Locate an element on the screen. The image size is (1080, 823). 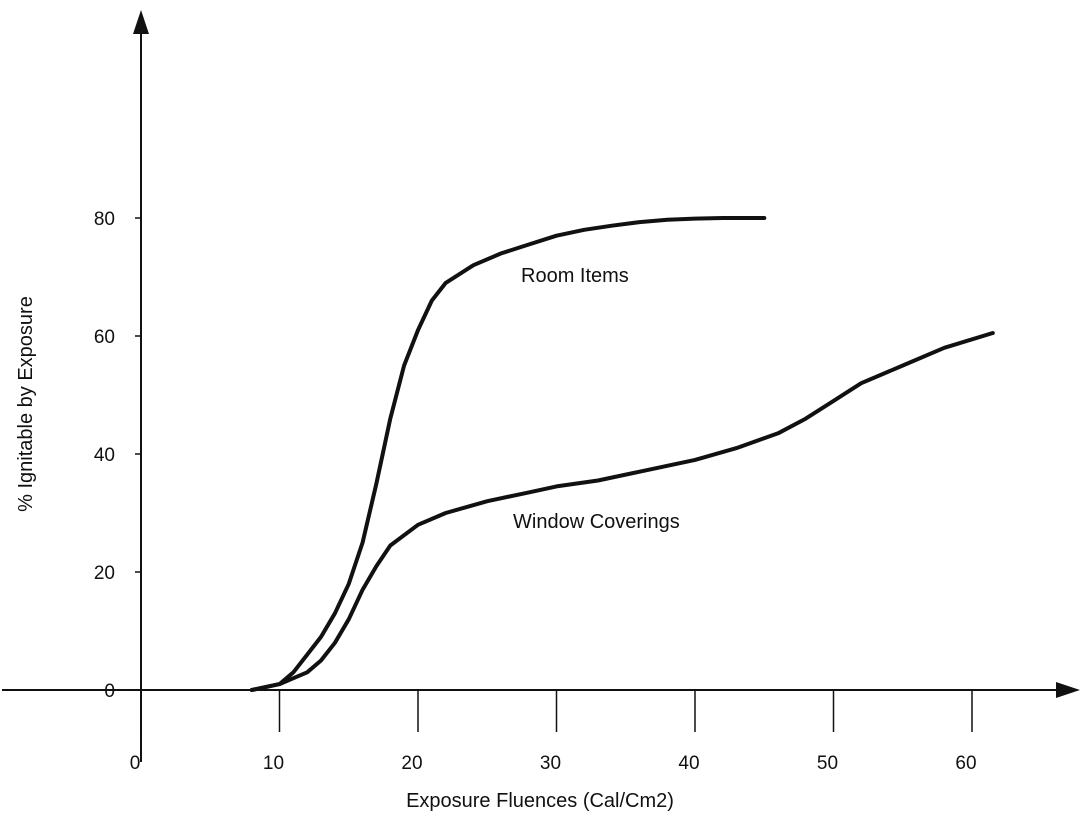
x-tick-label: 50 is located at coordinates (827, 763).